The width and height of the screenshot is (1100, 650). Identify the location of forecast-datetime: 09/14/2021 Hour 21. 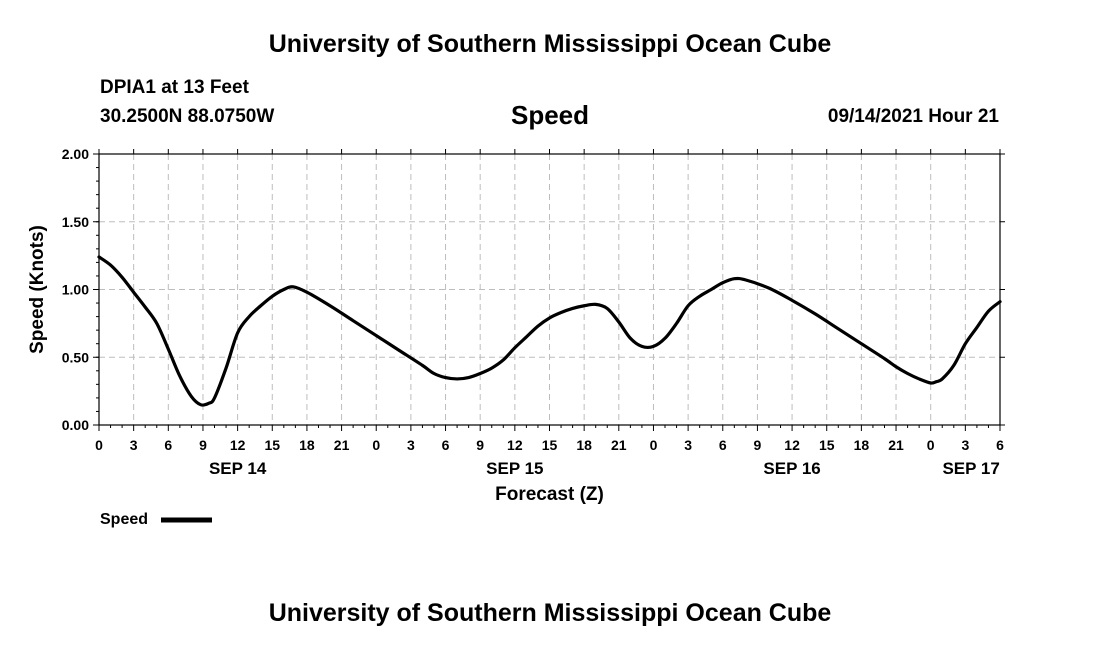
(913, 116).